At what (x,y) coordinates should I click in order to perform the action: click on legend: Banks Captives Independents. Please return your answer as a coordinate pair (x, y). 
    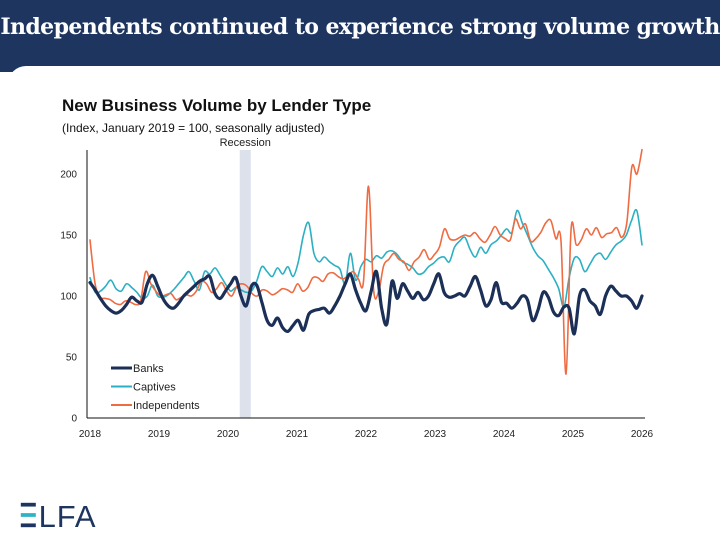
    Looking at the image, I should click on (155, 387).